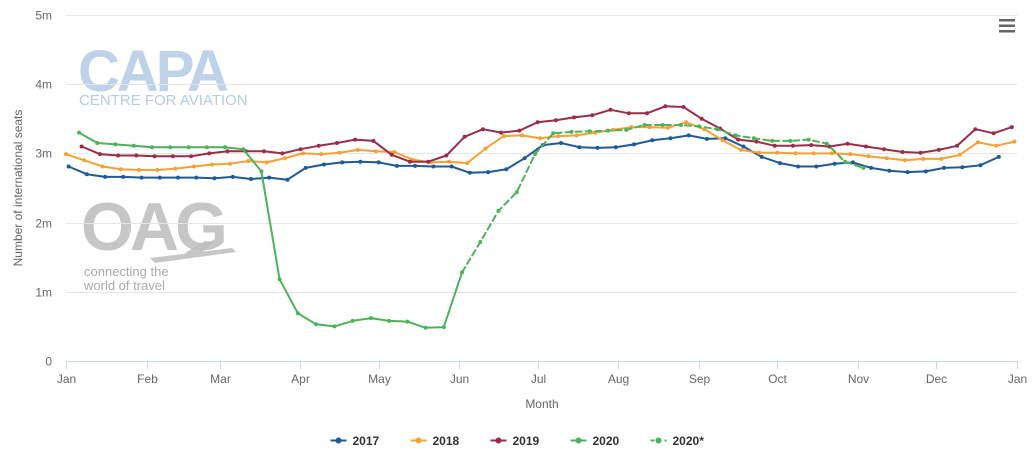 The height and width of the screenshot is (461, 1036). What do you see at coordinates (677, 441) in the screenshot?
I see `legend-item: 2020*` at bounding box center [677, 441].